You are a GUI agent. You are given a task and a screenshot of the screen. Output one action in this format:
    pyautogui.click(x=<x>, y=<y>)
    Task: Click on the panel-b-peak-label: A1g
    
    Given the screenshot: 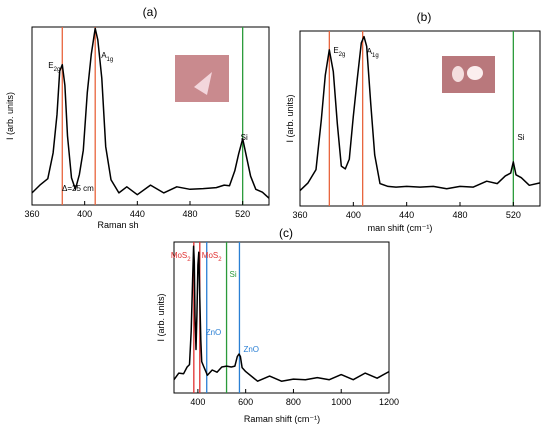 What is the action you would take?
    pyautogui.click(x=373, y=53)
    